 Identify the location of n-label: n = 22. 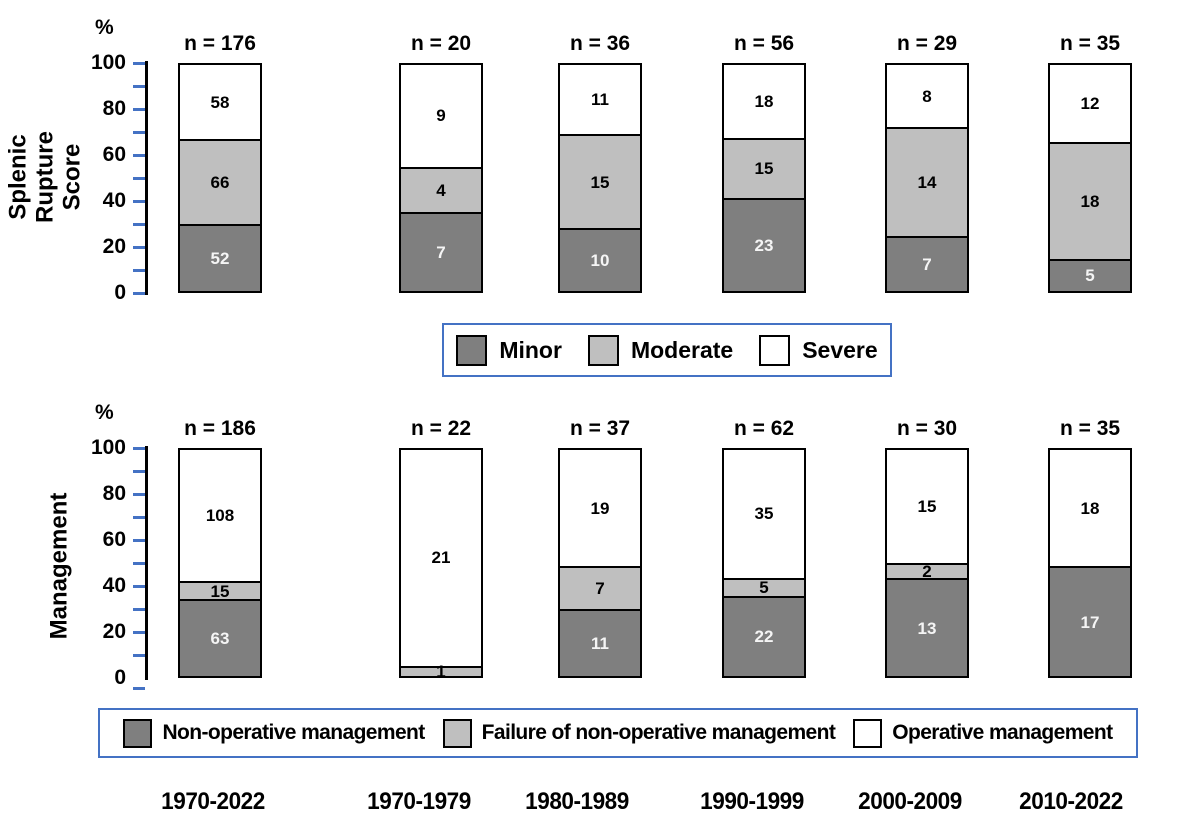
(441, 428).